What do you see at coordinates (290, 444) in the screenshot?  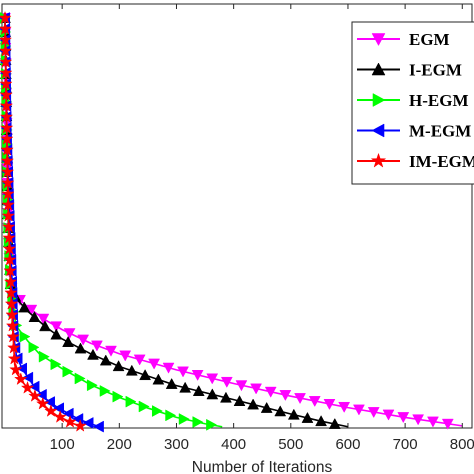 I see `x-tick-label: 500` at bounding box center [290, 444].